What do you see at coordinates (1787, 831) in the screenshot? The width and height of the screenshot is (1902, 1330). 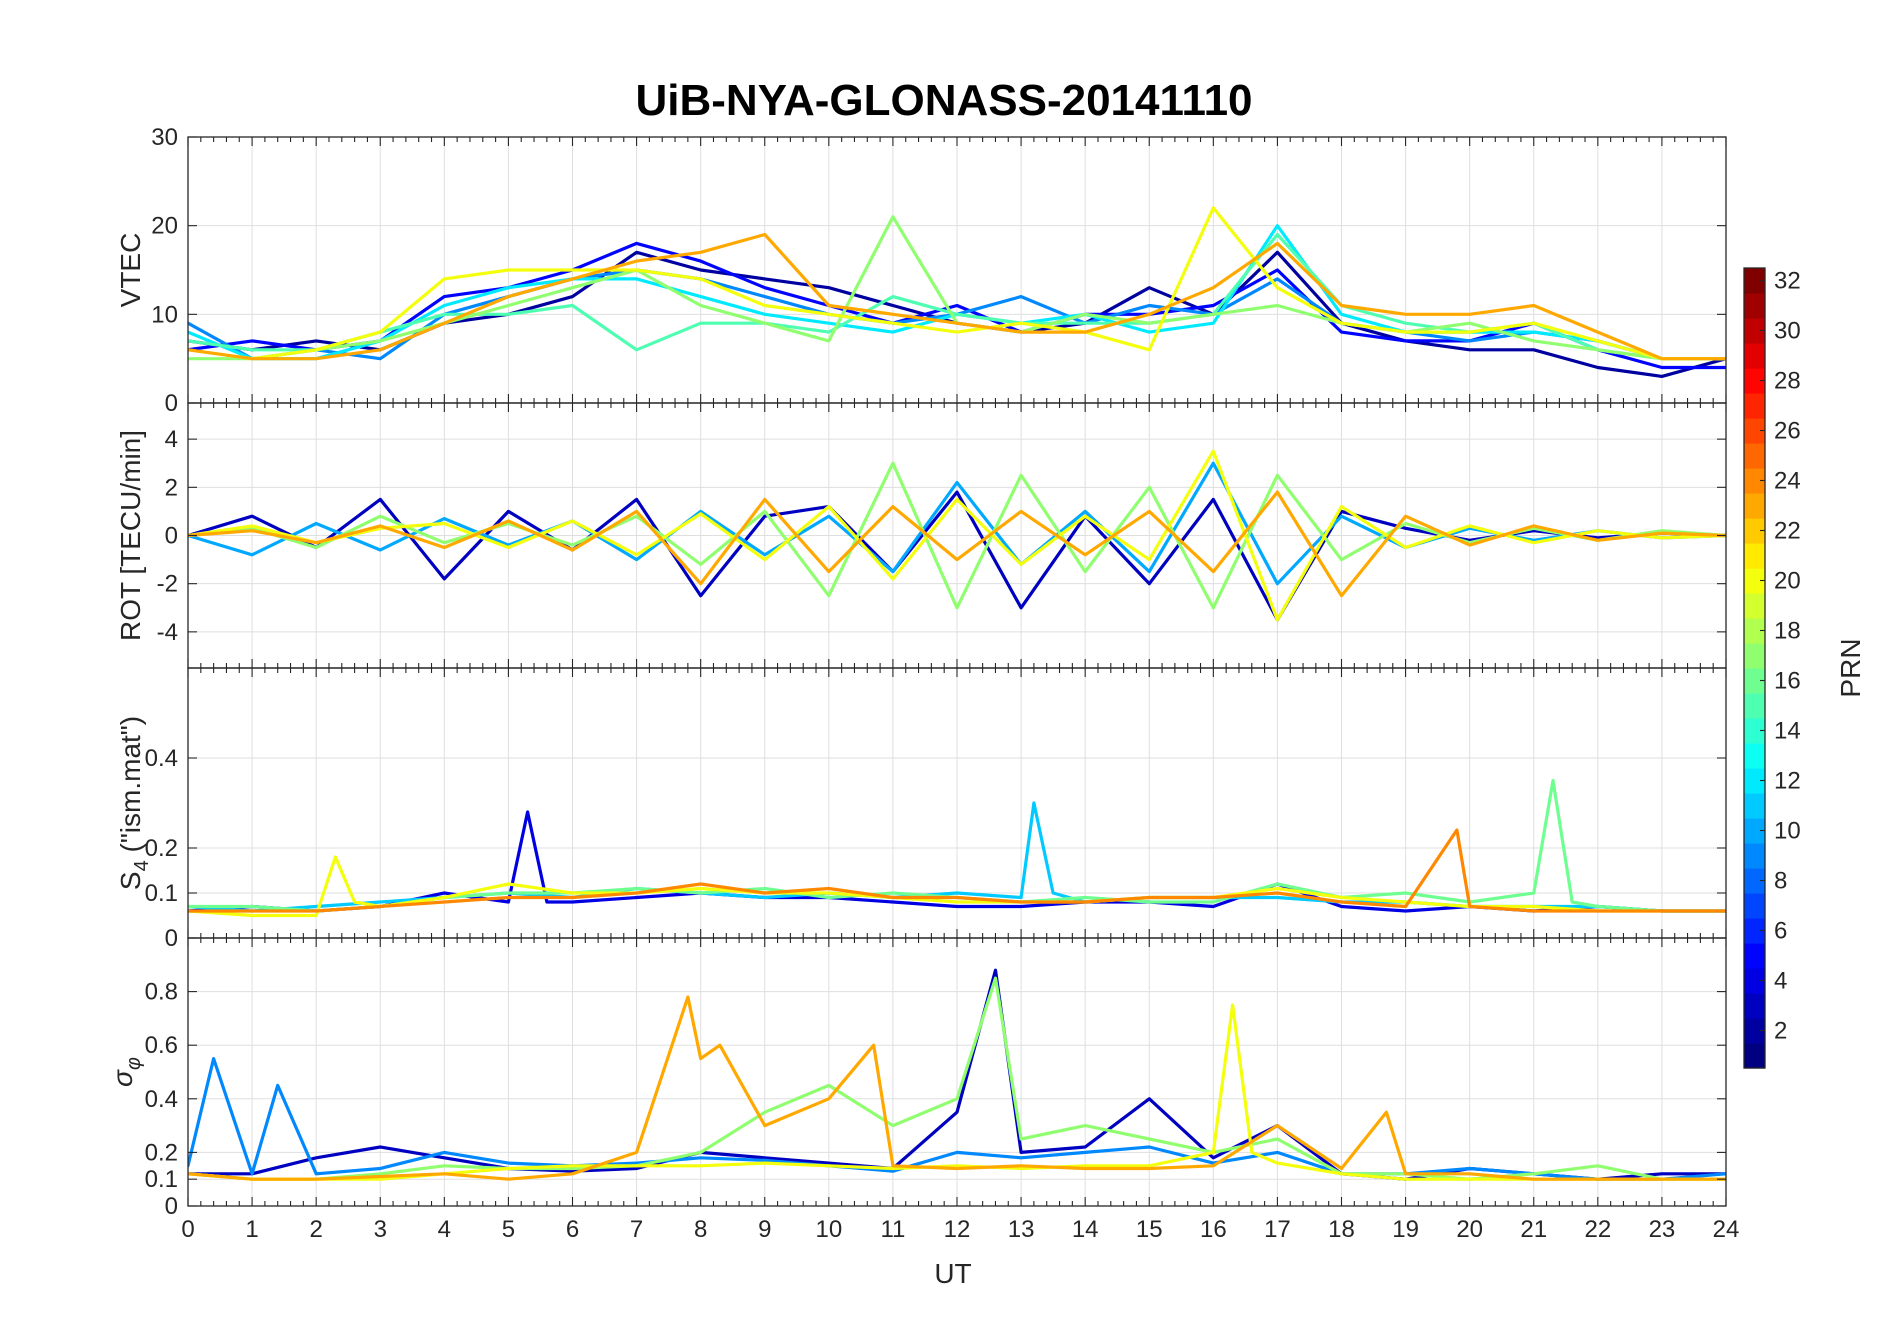 I see `colorbar-tick-label: 10` at bounding box center [1787, 831].